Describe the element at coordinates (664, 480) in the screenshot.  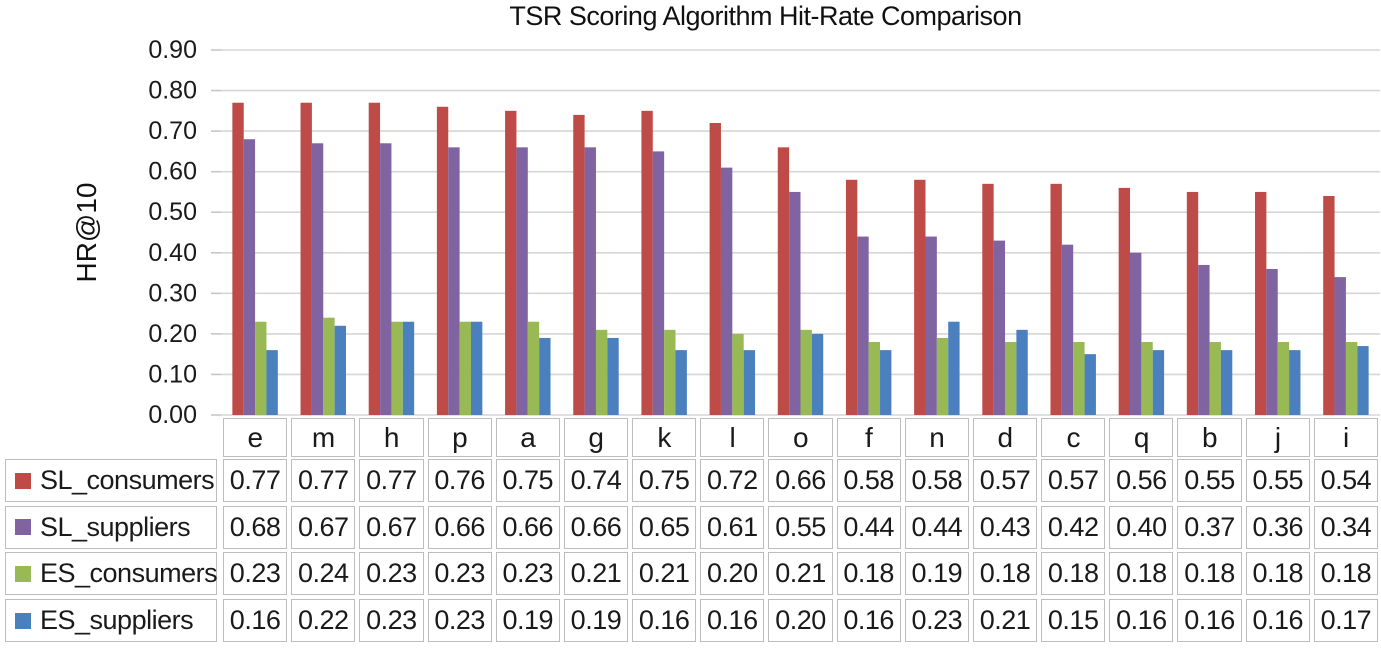
I see `value-cell-SL_consumers-k: 0.75` at that location.